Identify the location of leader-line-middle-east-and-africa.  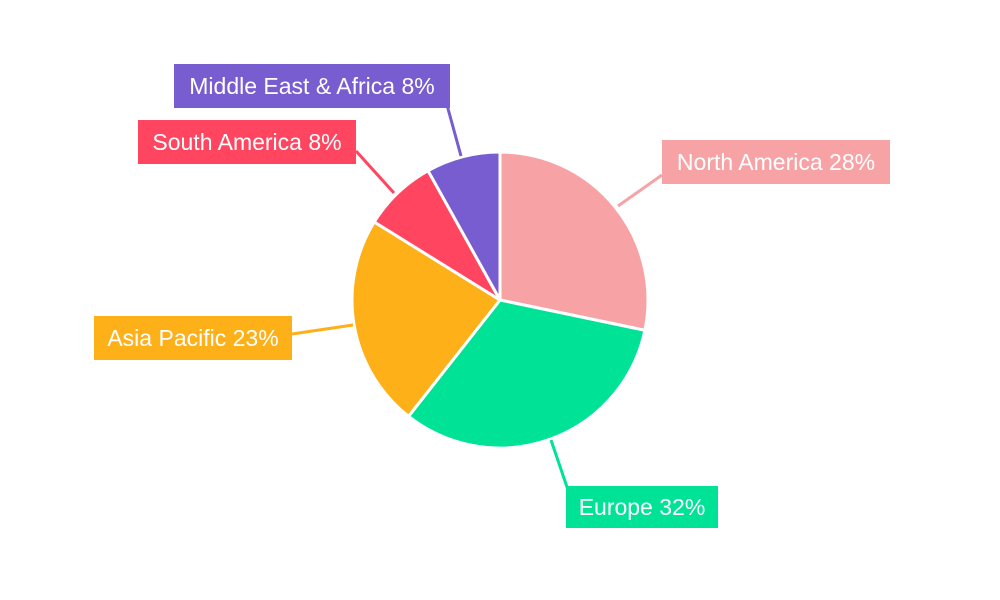
(454, 130).